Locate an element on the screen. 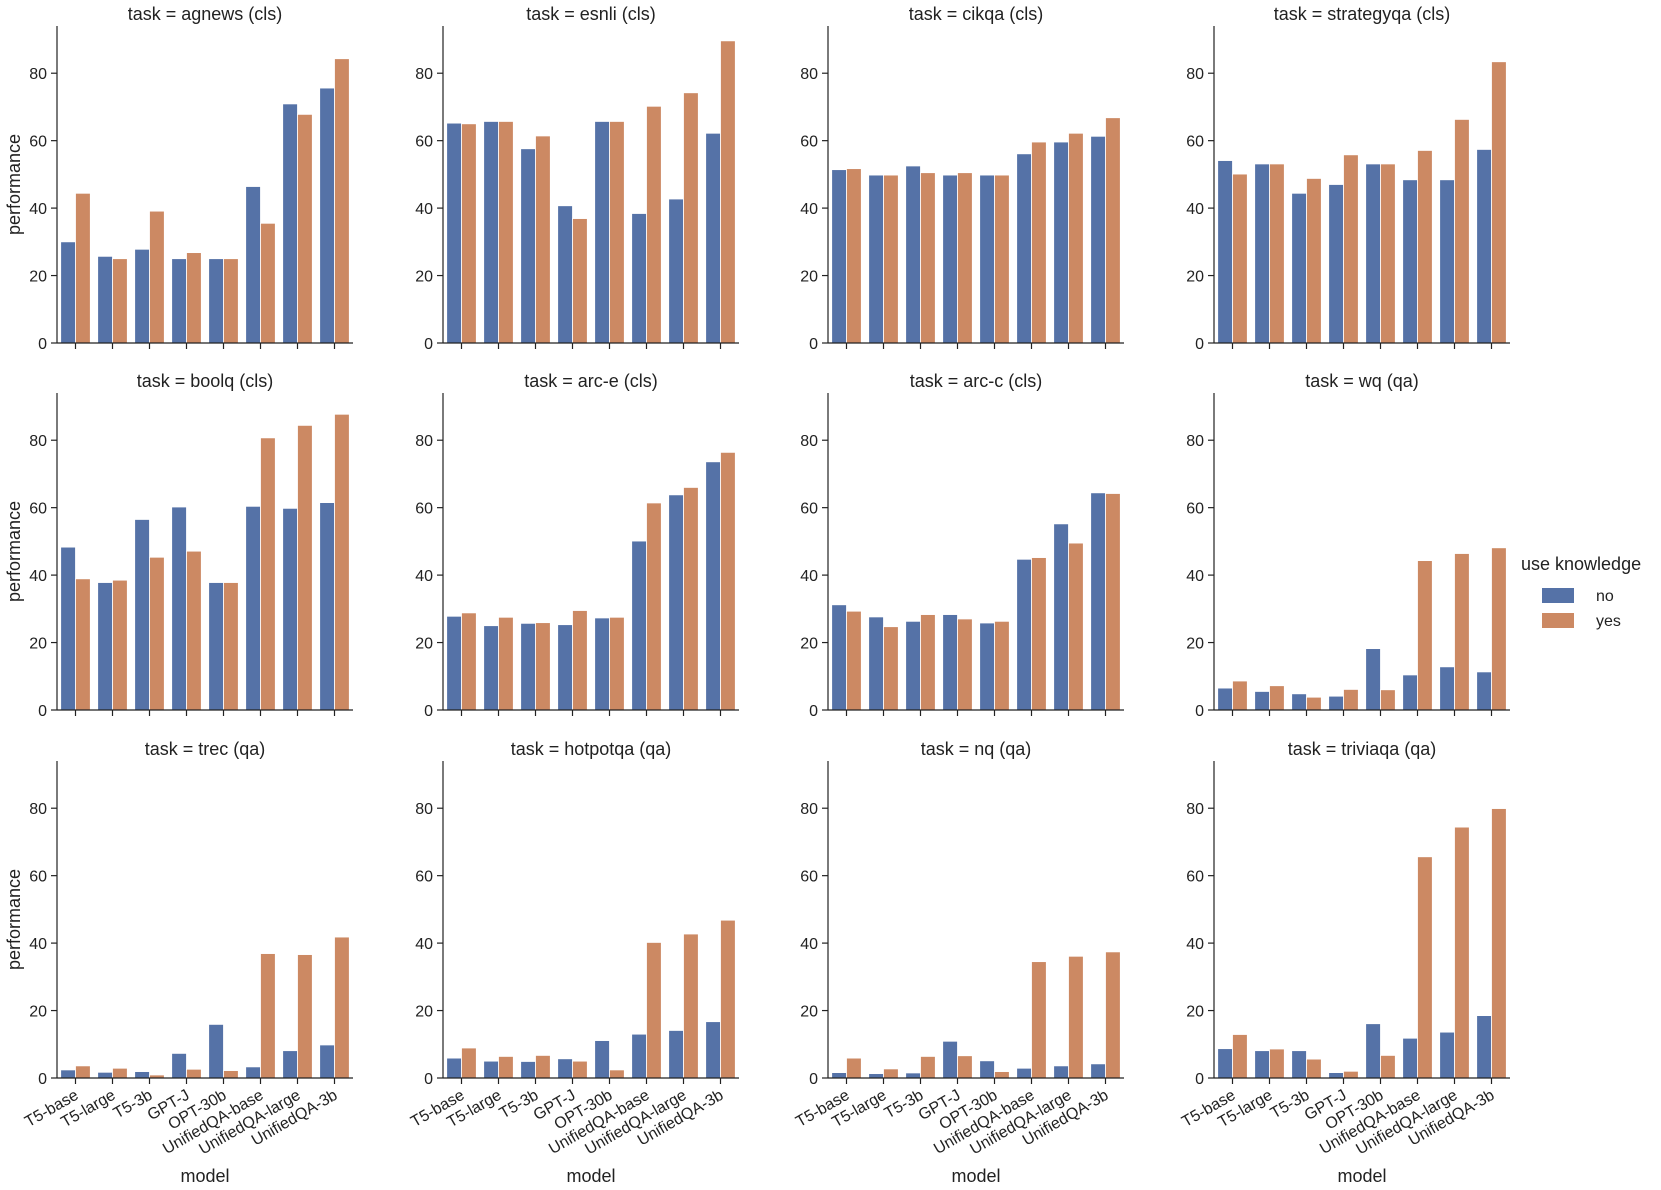  bar-no-UnifiedQA-base is located at coordinates (639, 278).